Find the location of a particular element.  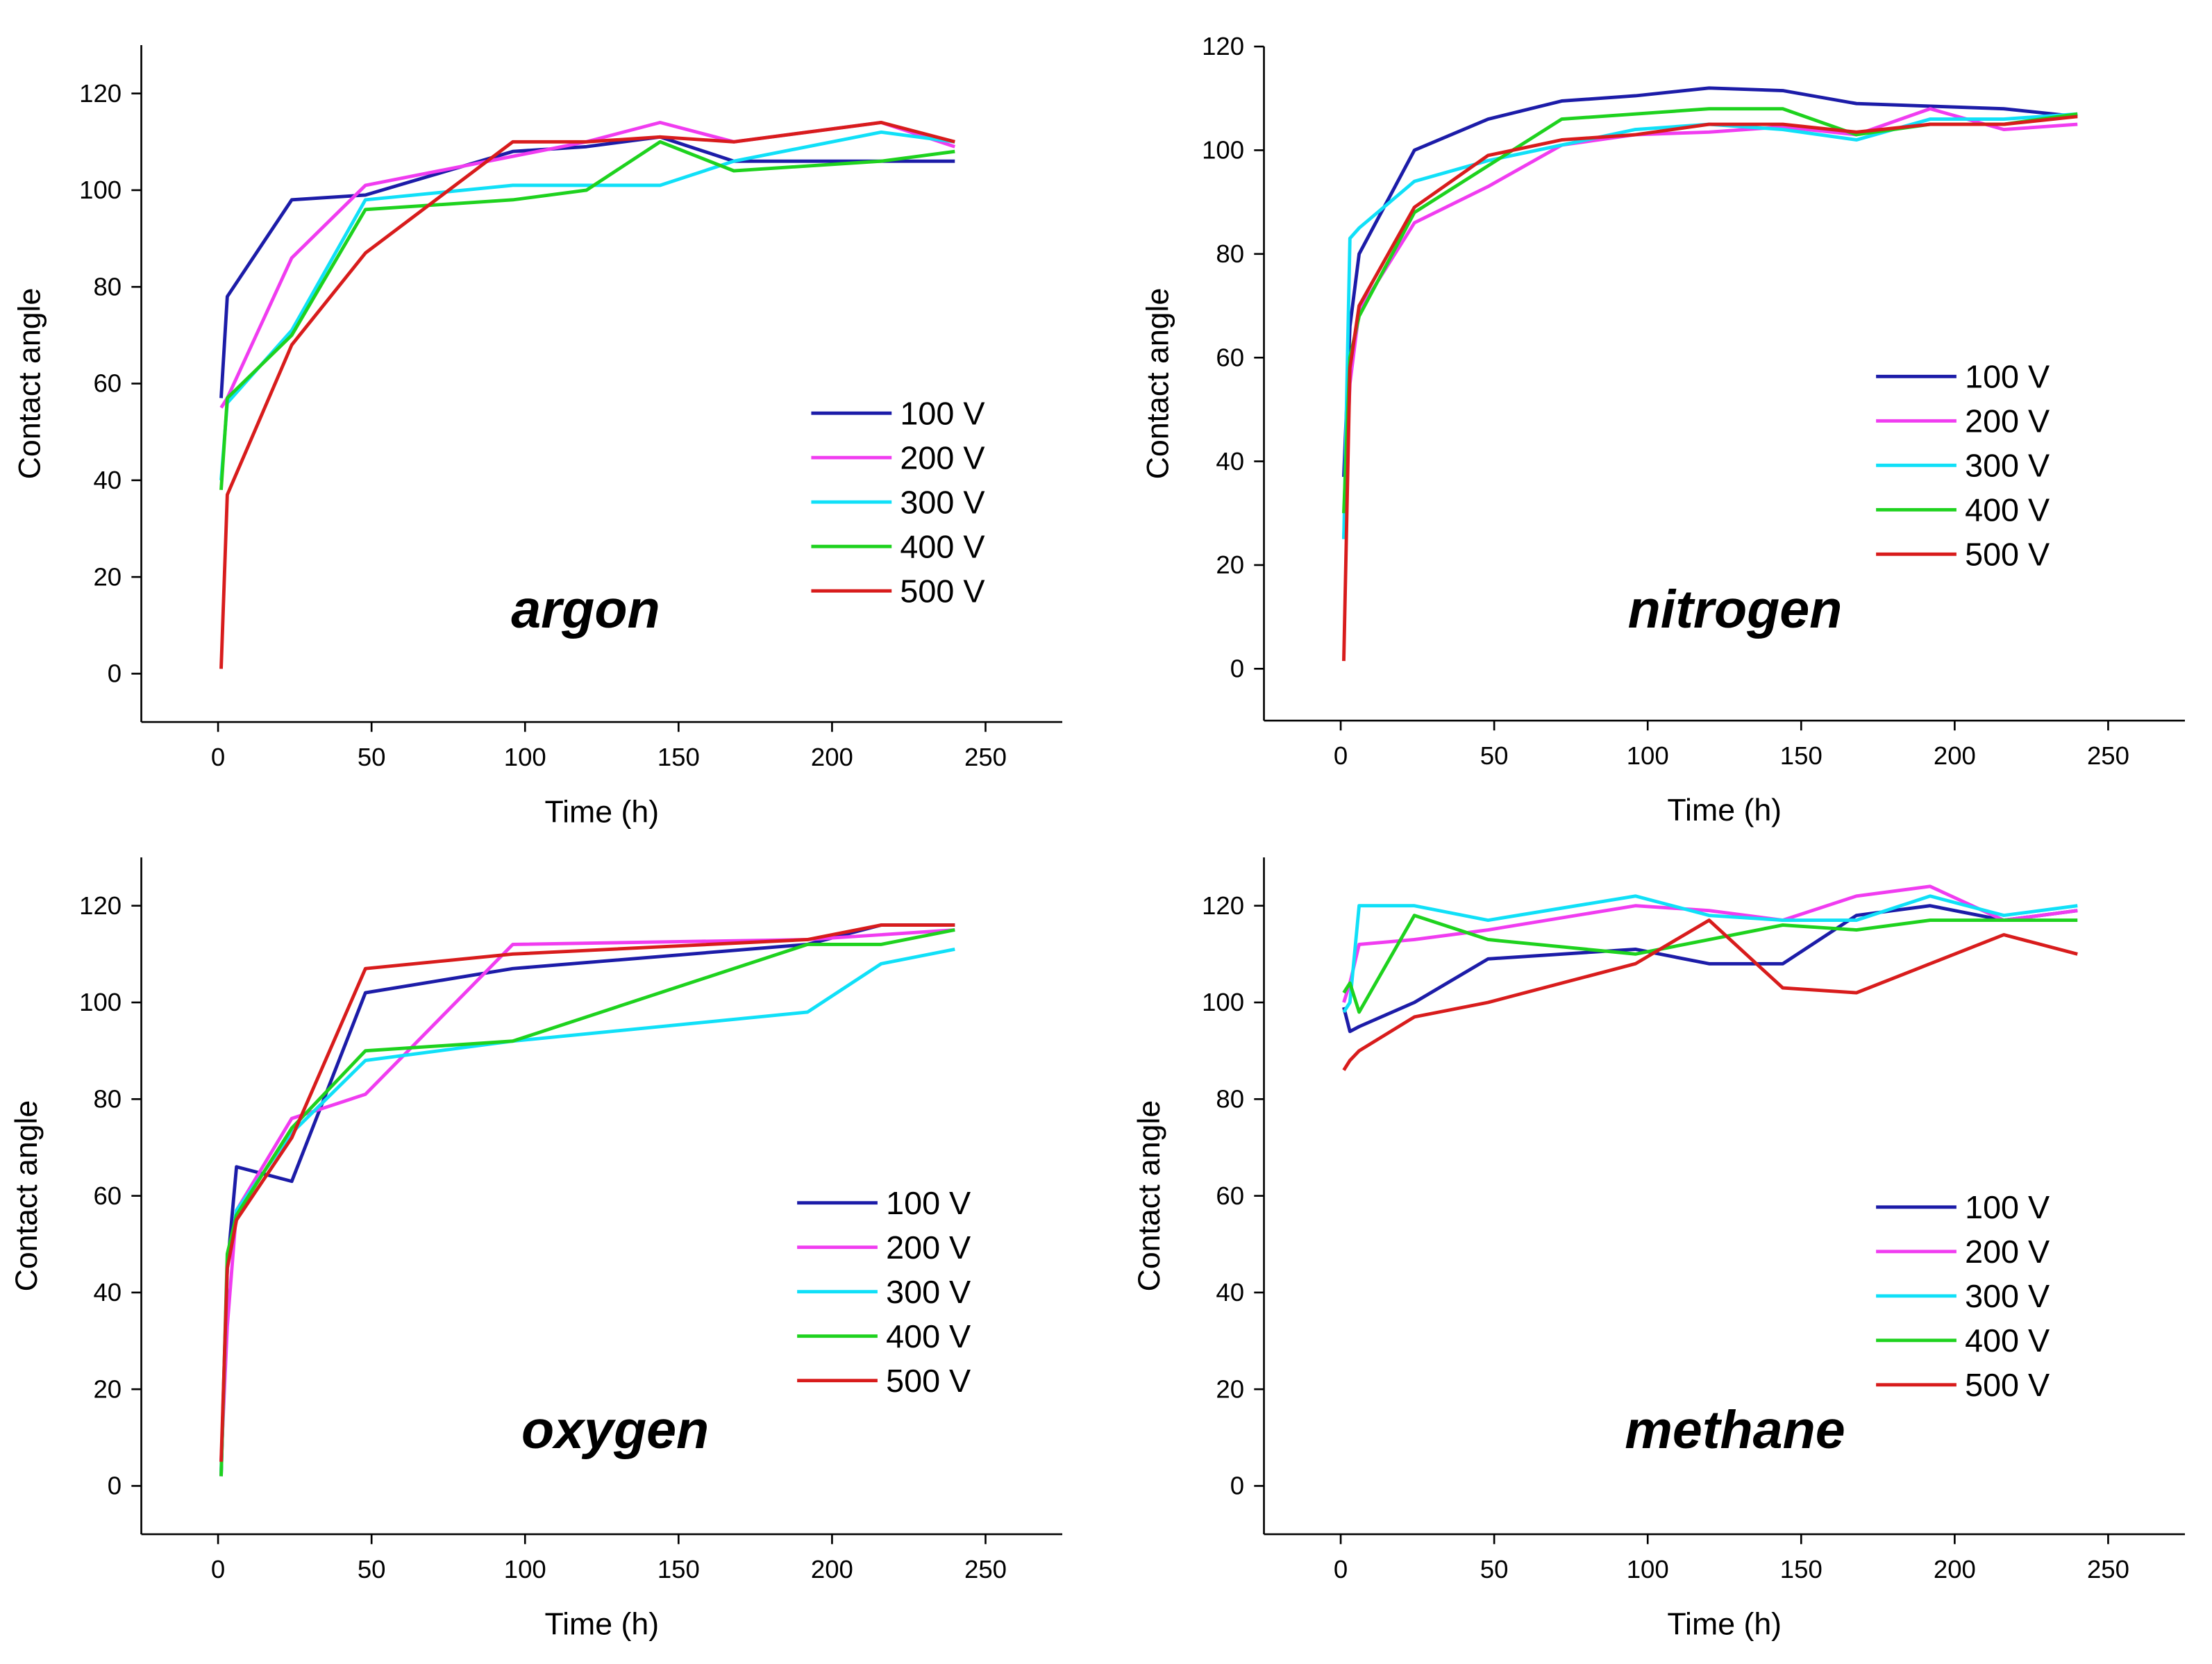

chart-title: nitrogen is located at coordinates (1736, 609).